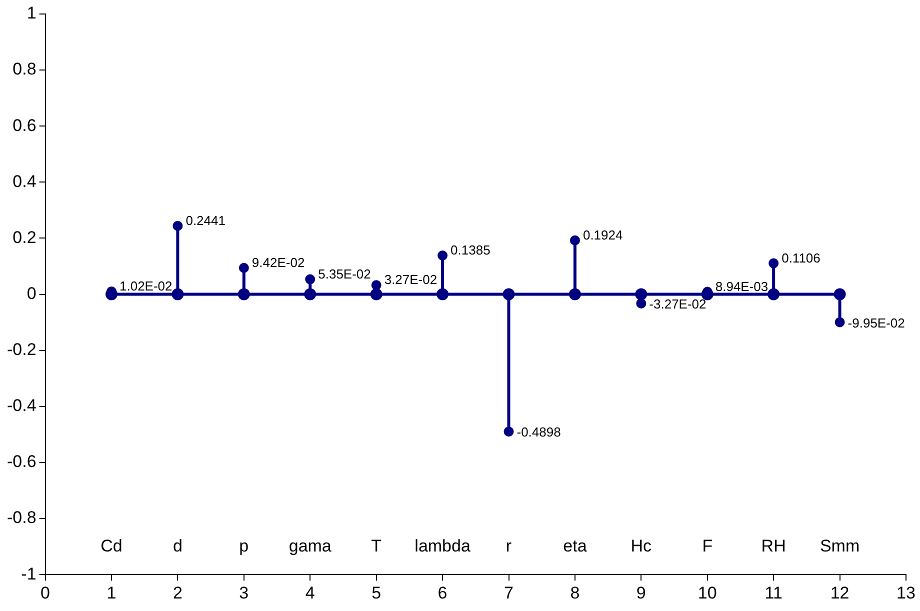 The height and width of the screenshot is (611, 920). I want to click on x-tick-label: 12, so click(840, 592).